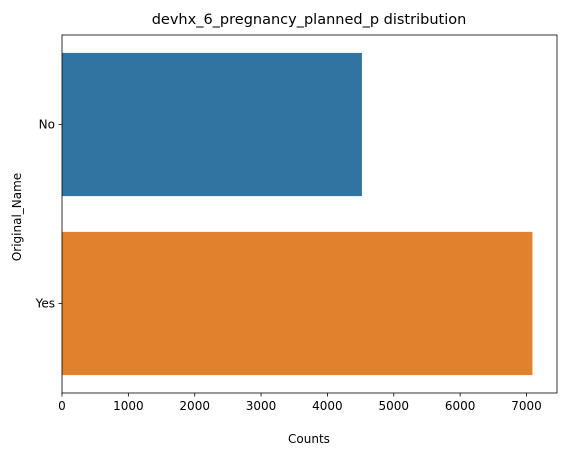 The width and height of the screenshot is (567, 459). I want to click on y-tick-label-yes: Yes, so click(45, 304).